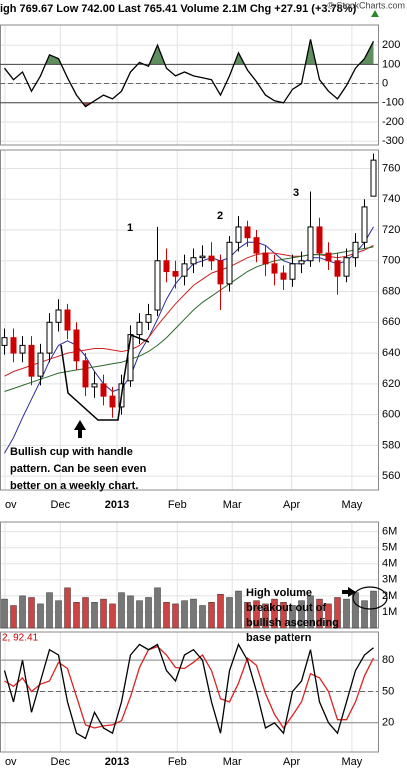 The image size is (407, 769). I want to click on annotation: base pattern, so click(279, 638).